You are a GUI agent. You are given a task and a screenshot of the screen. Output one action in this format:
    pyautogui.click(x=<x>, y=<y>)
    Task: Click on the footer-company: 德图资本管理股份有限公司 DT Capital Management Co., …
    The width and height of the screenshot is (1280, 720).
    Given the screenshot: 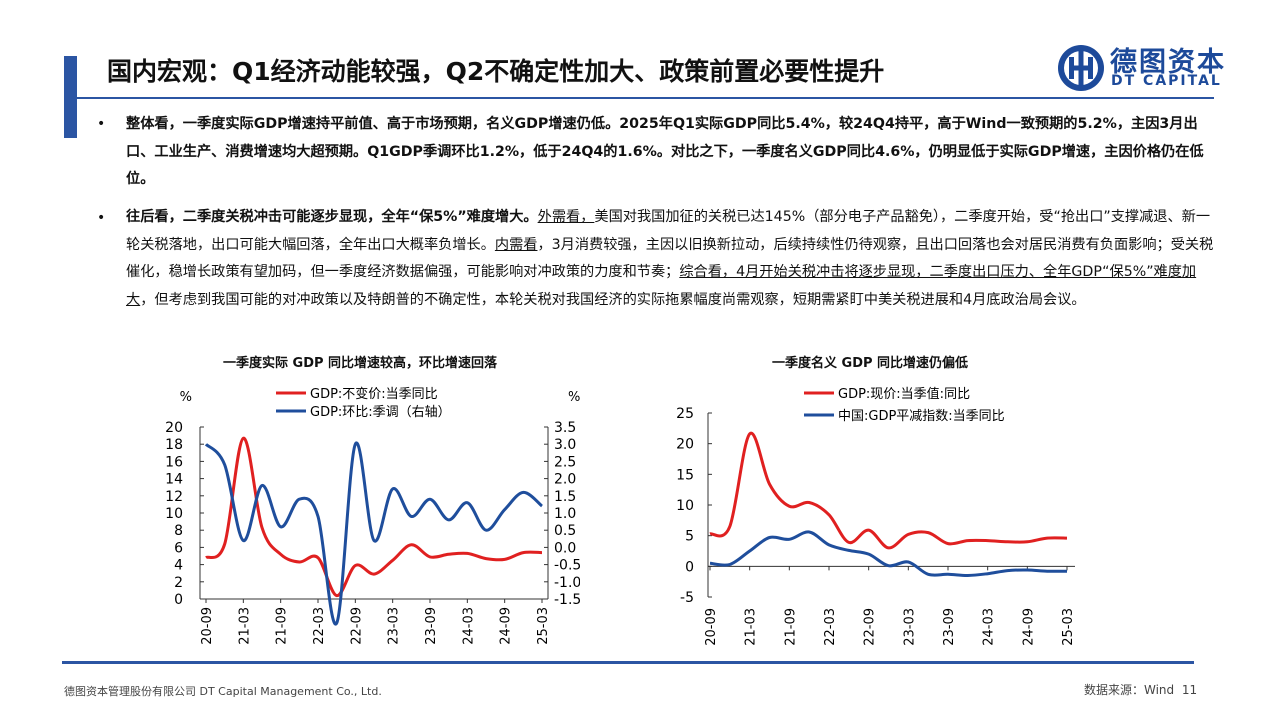 What is the action you would take?
    pyautogui.click(x=223, y=691)
    